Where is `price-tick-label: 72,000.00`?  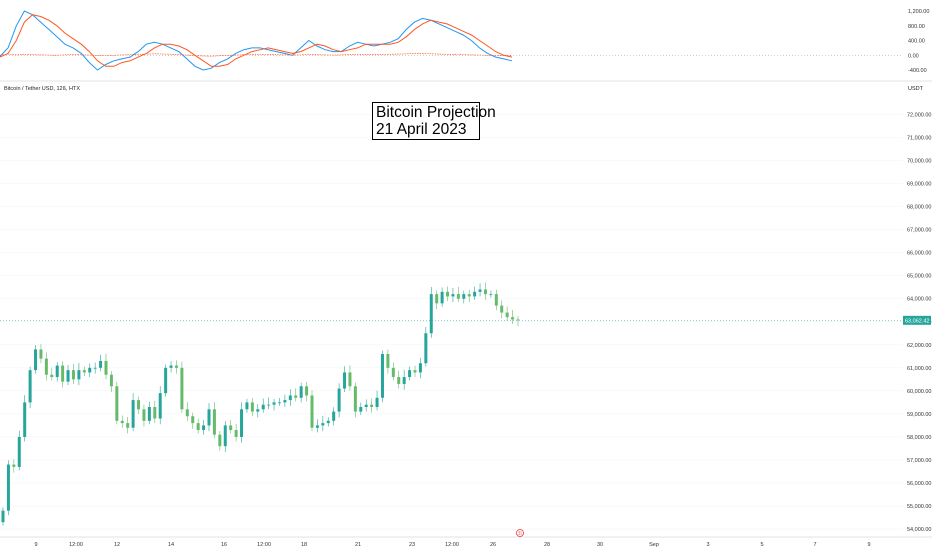 price-tick-label: 72,000.00 is located at coordinates (919, 115).